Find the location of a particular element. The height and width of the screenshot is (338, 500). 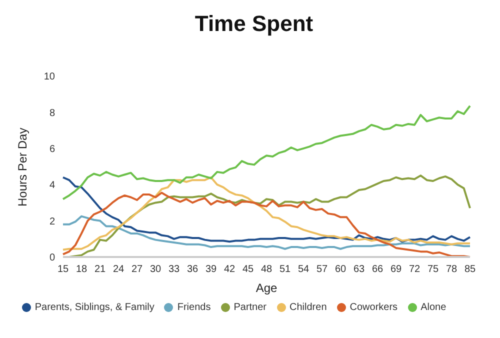

x-tick-label: 42 is located at coordinates (230, 270).